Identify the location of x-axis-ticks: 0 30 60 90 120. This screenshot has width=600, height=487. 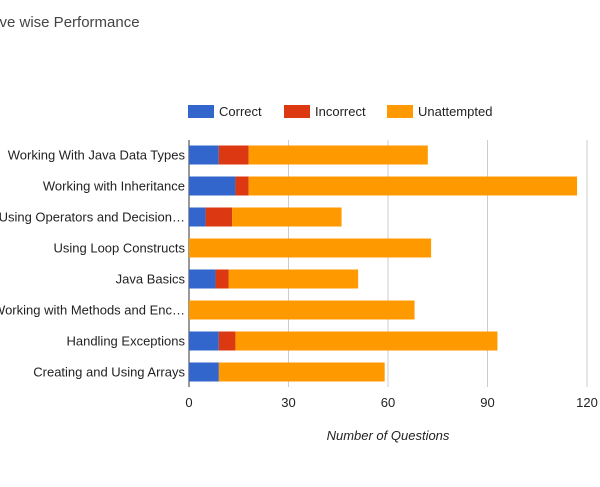
(391, 402).